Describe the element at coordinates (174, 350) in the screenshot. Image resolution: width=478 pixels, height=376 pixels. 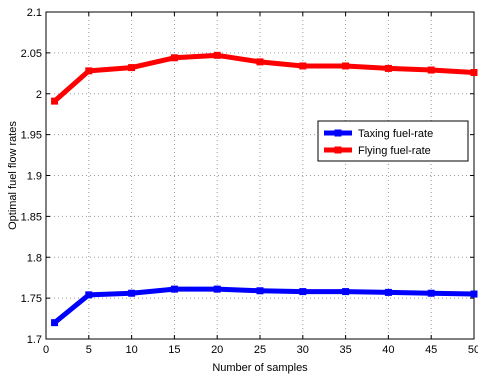
I see `x-tick-label: 15` at that location.